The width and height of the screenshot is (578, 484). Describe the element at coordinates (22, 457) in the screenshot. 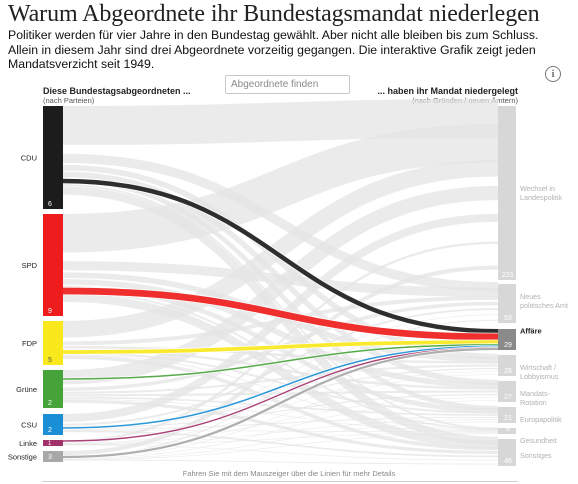

I see `party-label: Sonstige` at that location.